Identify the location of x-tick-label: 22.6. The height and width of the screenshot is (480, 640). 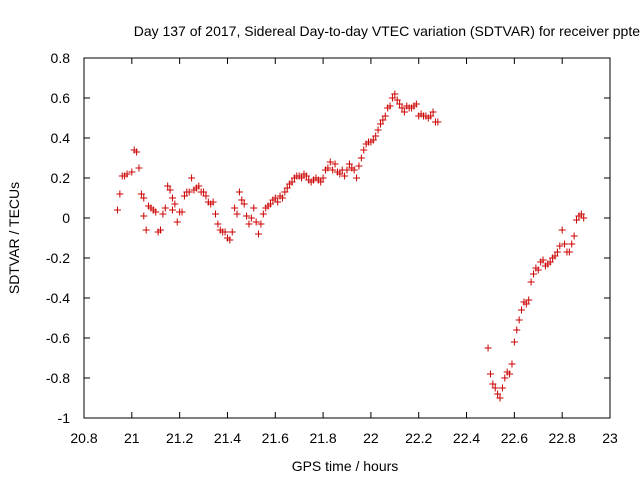
(514, 438).